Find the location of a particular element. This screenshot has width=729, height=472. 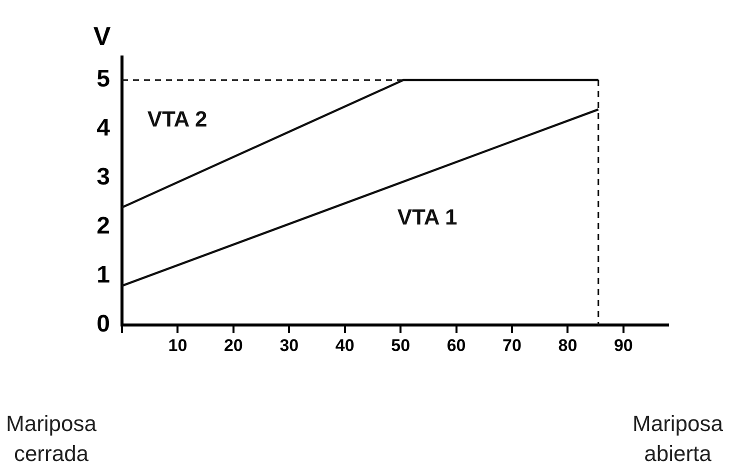

x-tick-label: 30 is located at coordinates (289, 345).